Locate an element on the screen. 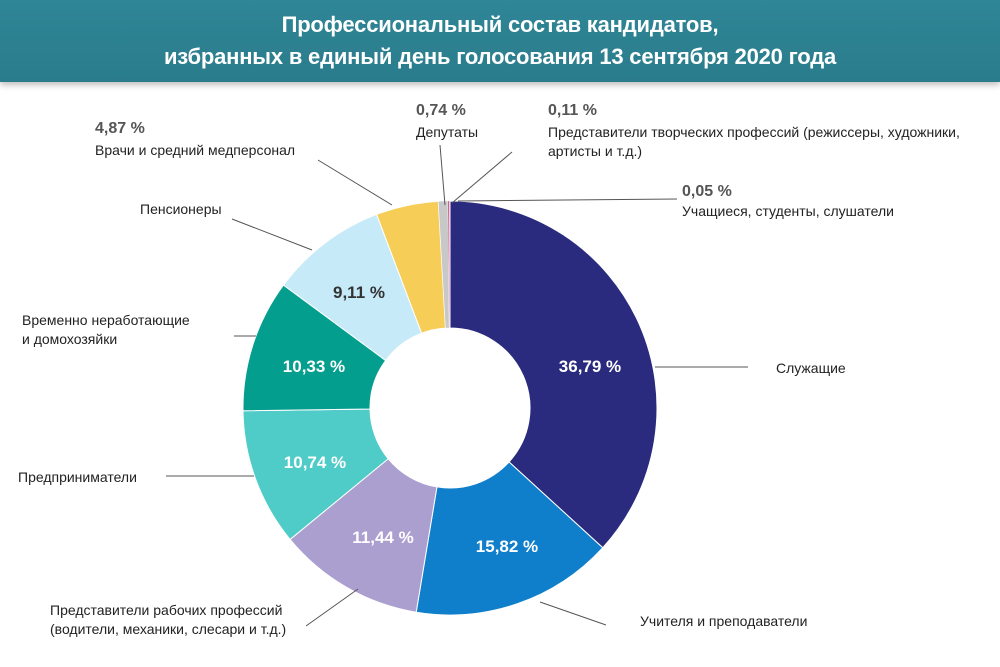 This screenshot has height=667, width=1000. category-label-0-line-0: Служащие is located at coordinates (811, 368).